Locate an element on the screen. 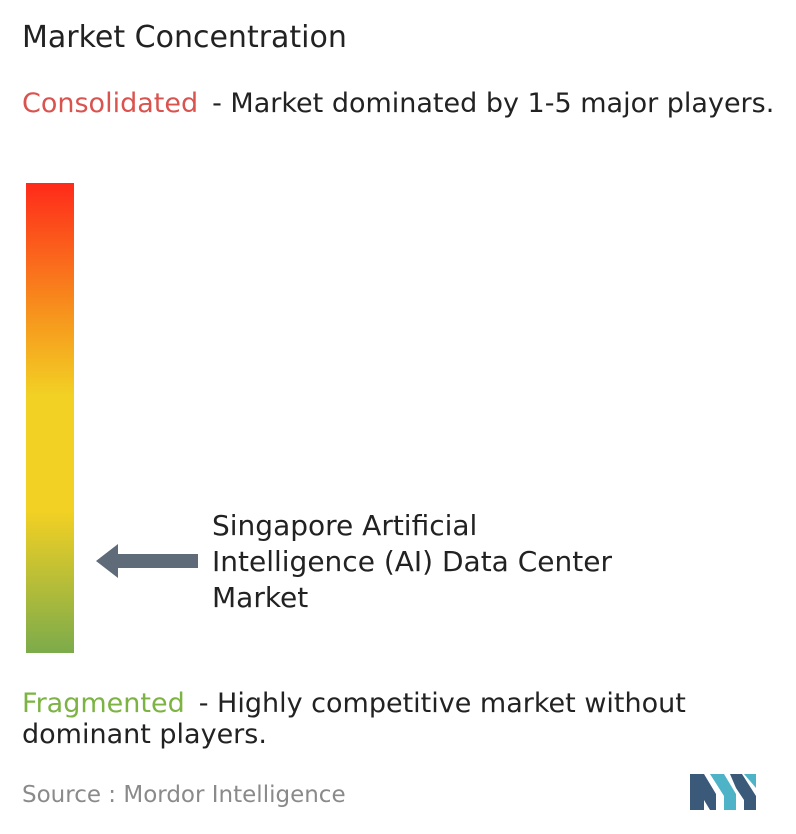  consolidated-label: Consolidated is located at coordinates (110, 103).